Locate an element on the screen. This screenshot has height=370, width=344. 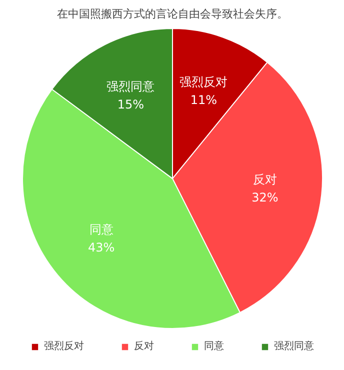
legend-label: 反对 is located at coordinates (144, 346).